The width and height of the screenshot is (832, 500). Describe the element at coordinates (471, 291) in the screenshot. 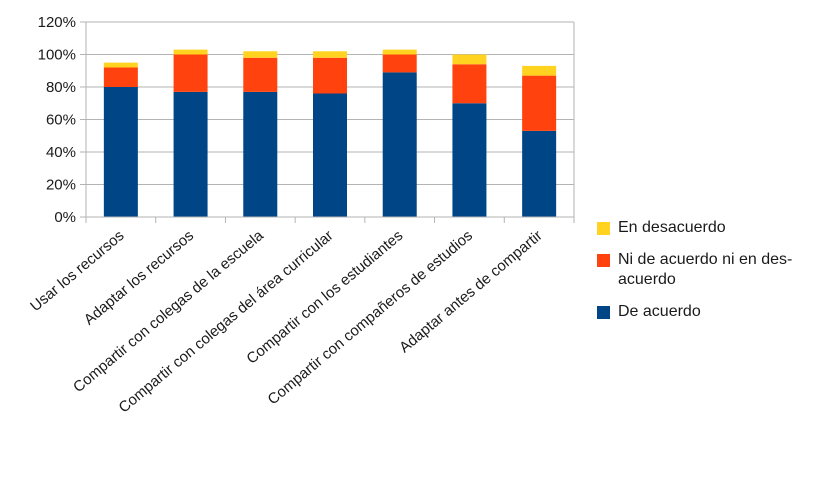

I see `x-tick-label: Adaptar antes de compartir` at that location.